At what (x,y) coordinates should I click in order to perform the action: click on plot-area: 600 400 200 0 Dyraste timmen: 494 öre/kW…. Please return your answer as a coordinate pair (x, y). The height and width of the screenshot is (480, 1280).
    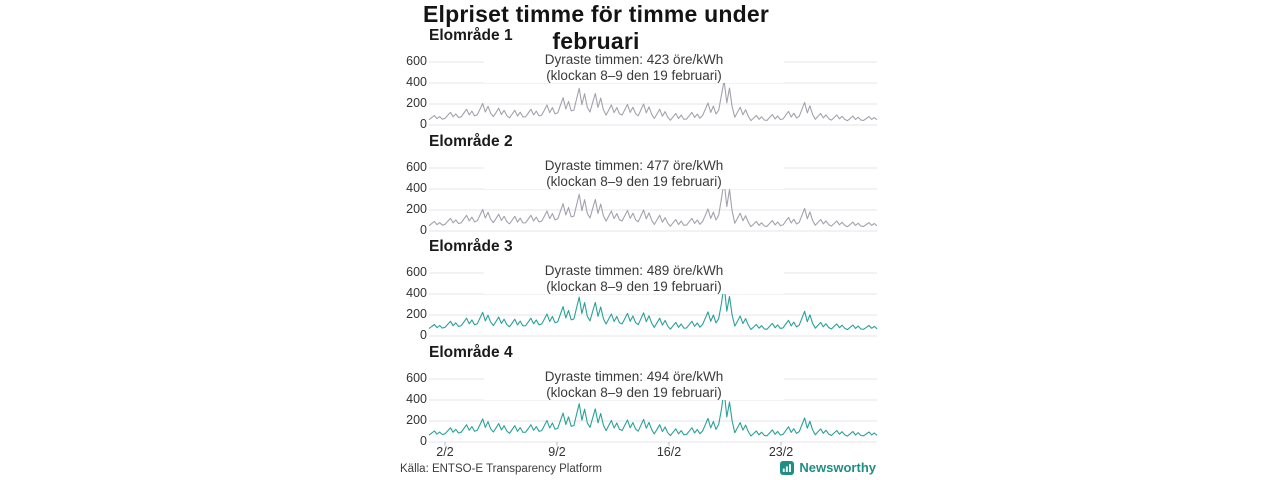
    Looking at the image, I should click on (641, 414).